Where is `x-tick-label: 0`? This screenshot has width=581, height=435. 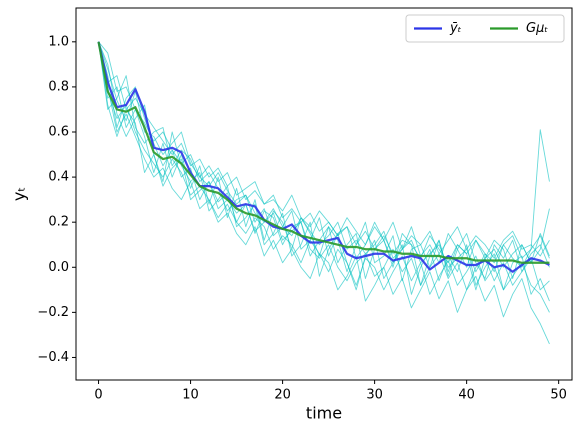
x-tick-label: 0 is located at coordinates (98, 395).